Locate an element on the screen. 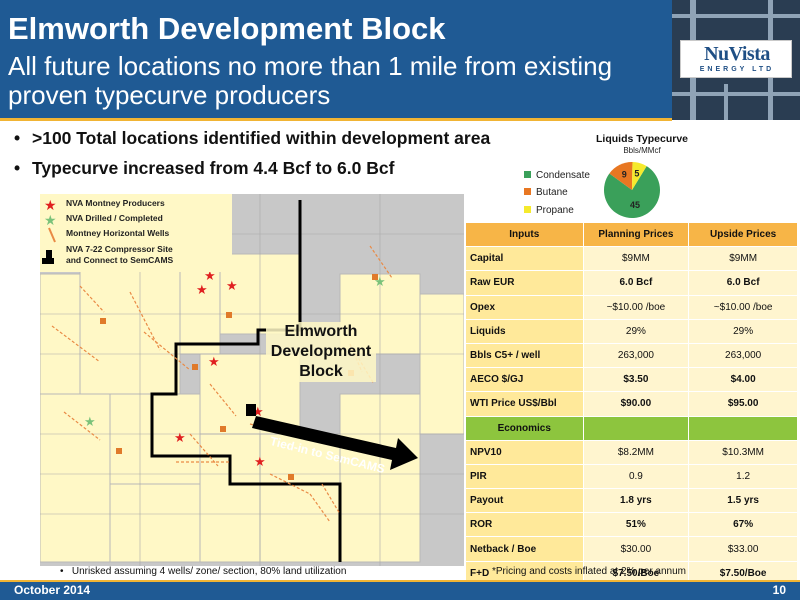 The height and width of the screenshot is (600, 800). table-cell-label: WTI Price US$/Bbl is located at coordinates (524, 404).